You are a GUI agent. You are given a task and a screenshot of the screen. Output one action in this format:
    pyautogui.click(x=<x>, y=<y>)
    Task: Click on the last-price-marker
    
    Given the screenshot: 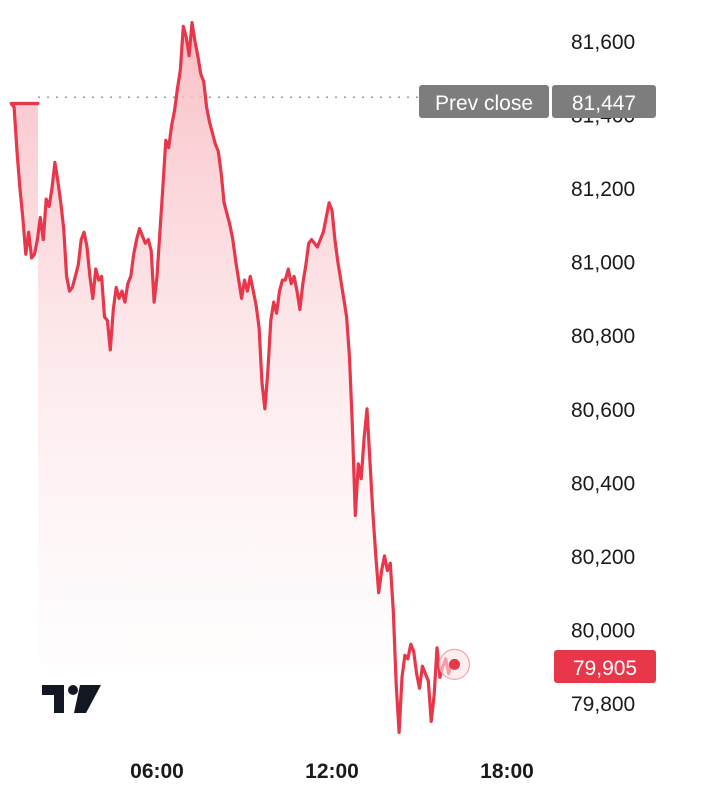 What is the action you would take?
    pyautogui.click(x=454, y=664)
    